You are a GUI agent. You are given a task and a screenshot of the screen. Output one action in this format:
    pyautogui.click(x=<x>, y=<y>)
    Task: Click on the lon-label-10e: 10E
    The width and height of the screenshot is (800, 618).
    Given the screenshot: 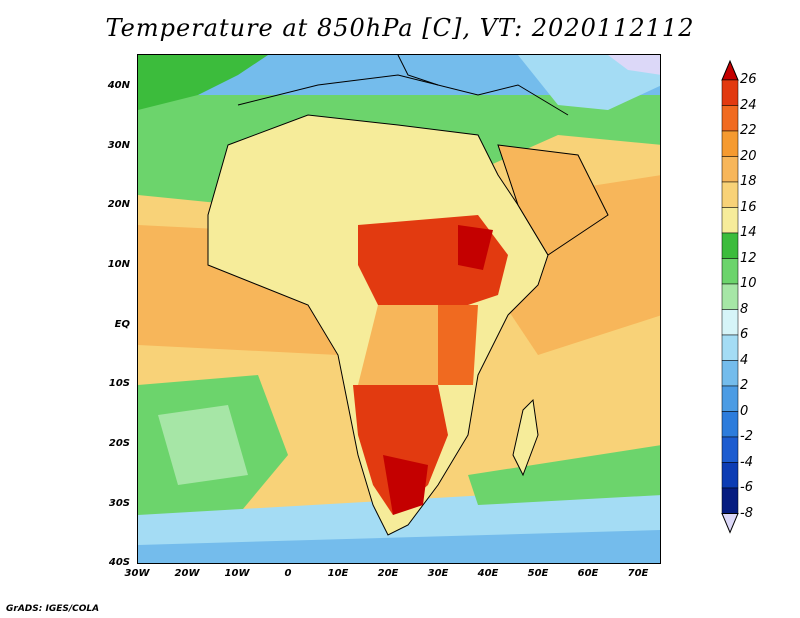 What is the action you would take?
    pyautogui.click(x=338, y=573)
    